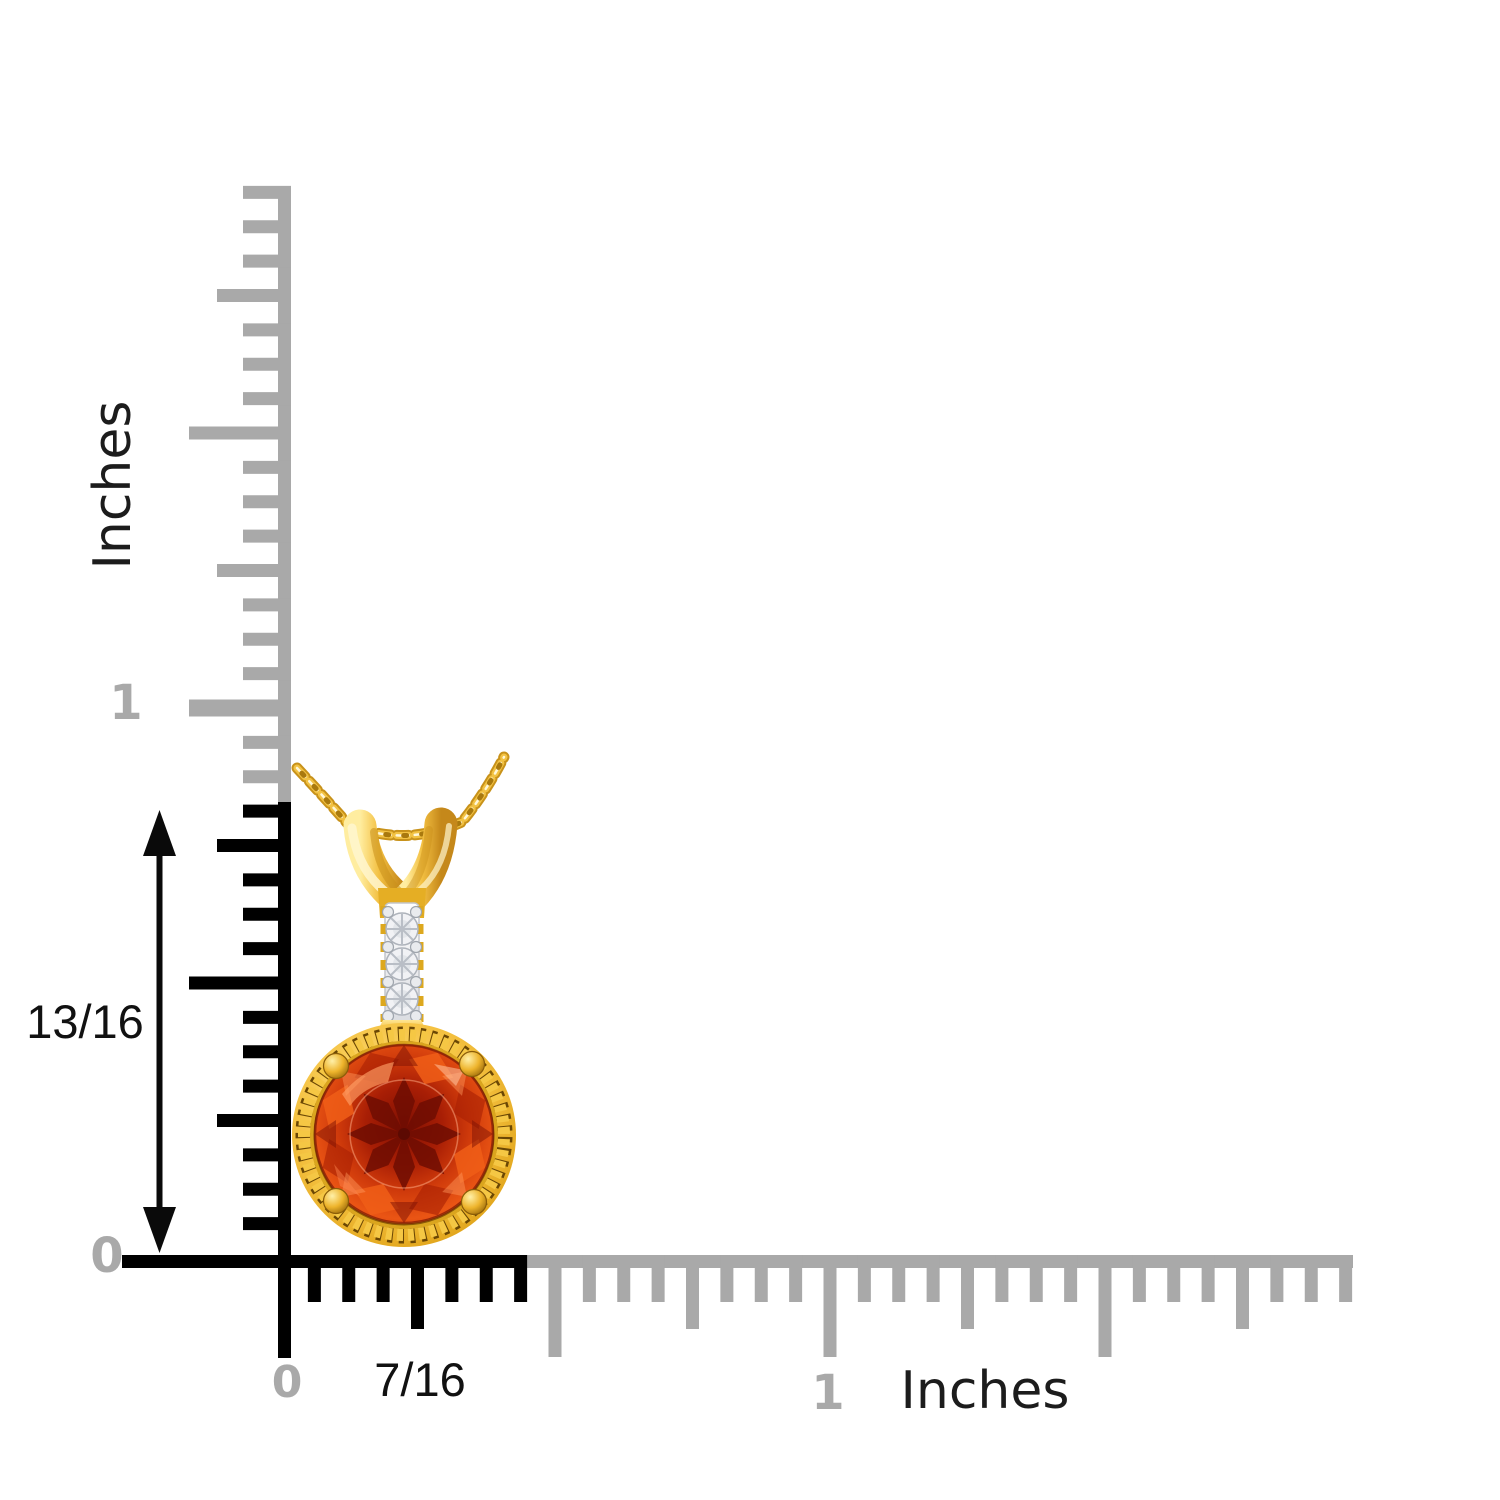  What do you see at coordinates (737, 1306) in the screenshot?
I see `horizontal-ruler` at bounding box center [737, 1306].